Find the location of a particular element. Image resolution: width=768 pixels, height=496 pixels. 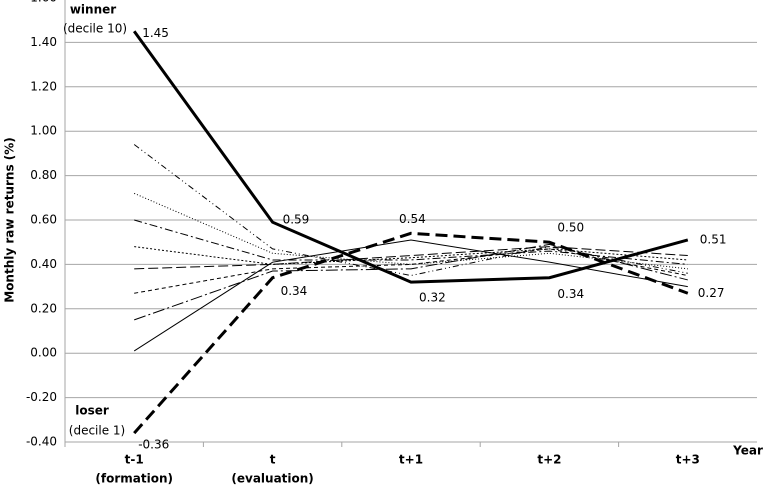

x-tick-label: t is located at coordinates (273, 460).